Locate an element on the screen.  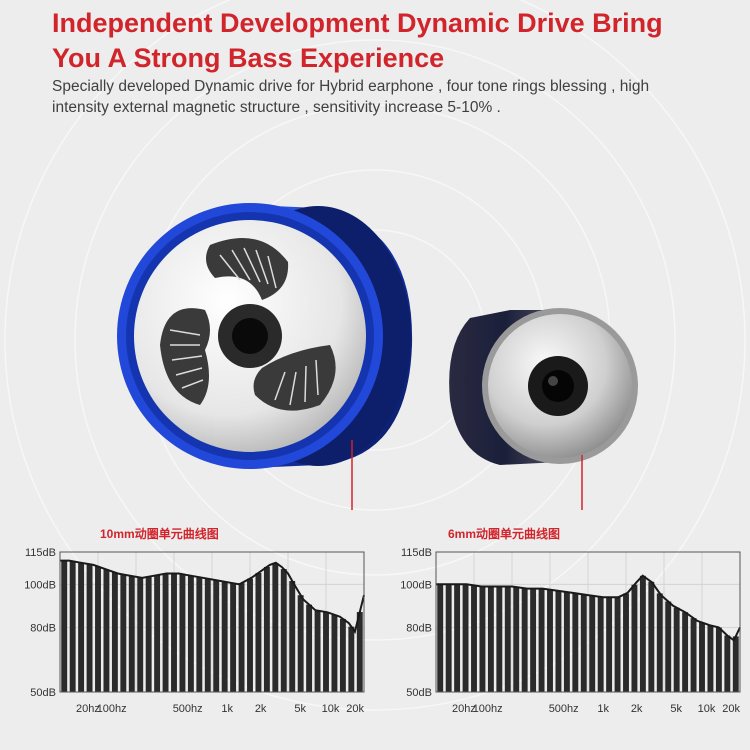
large-driver is located at coordinates (265, 336).